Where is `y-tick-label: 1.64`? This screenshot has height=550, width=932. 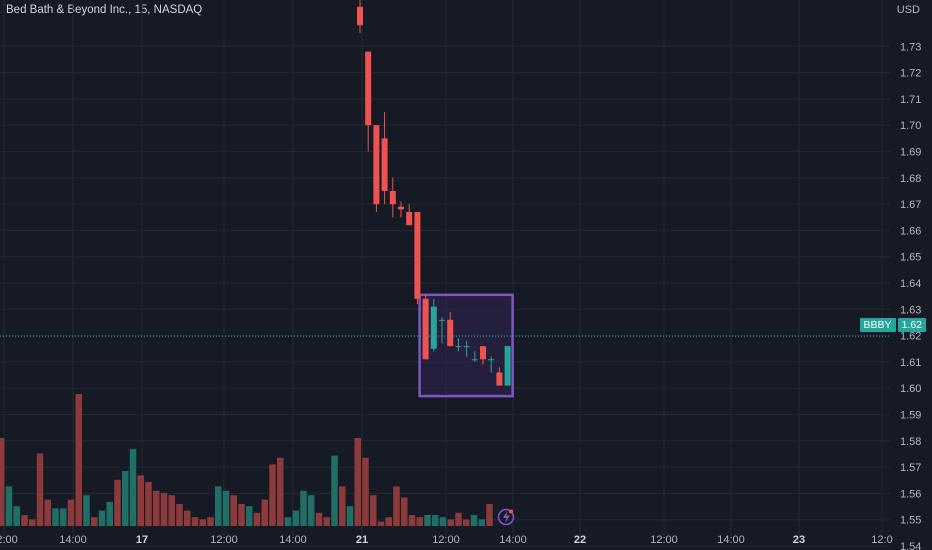 y-tick-label: 1.64 is located at coordinates (910, 284).